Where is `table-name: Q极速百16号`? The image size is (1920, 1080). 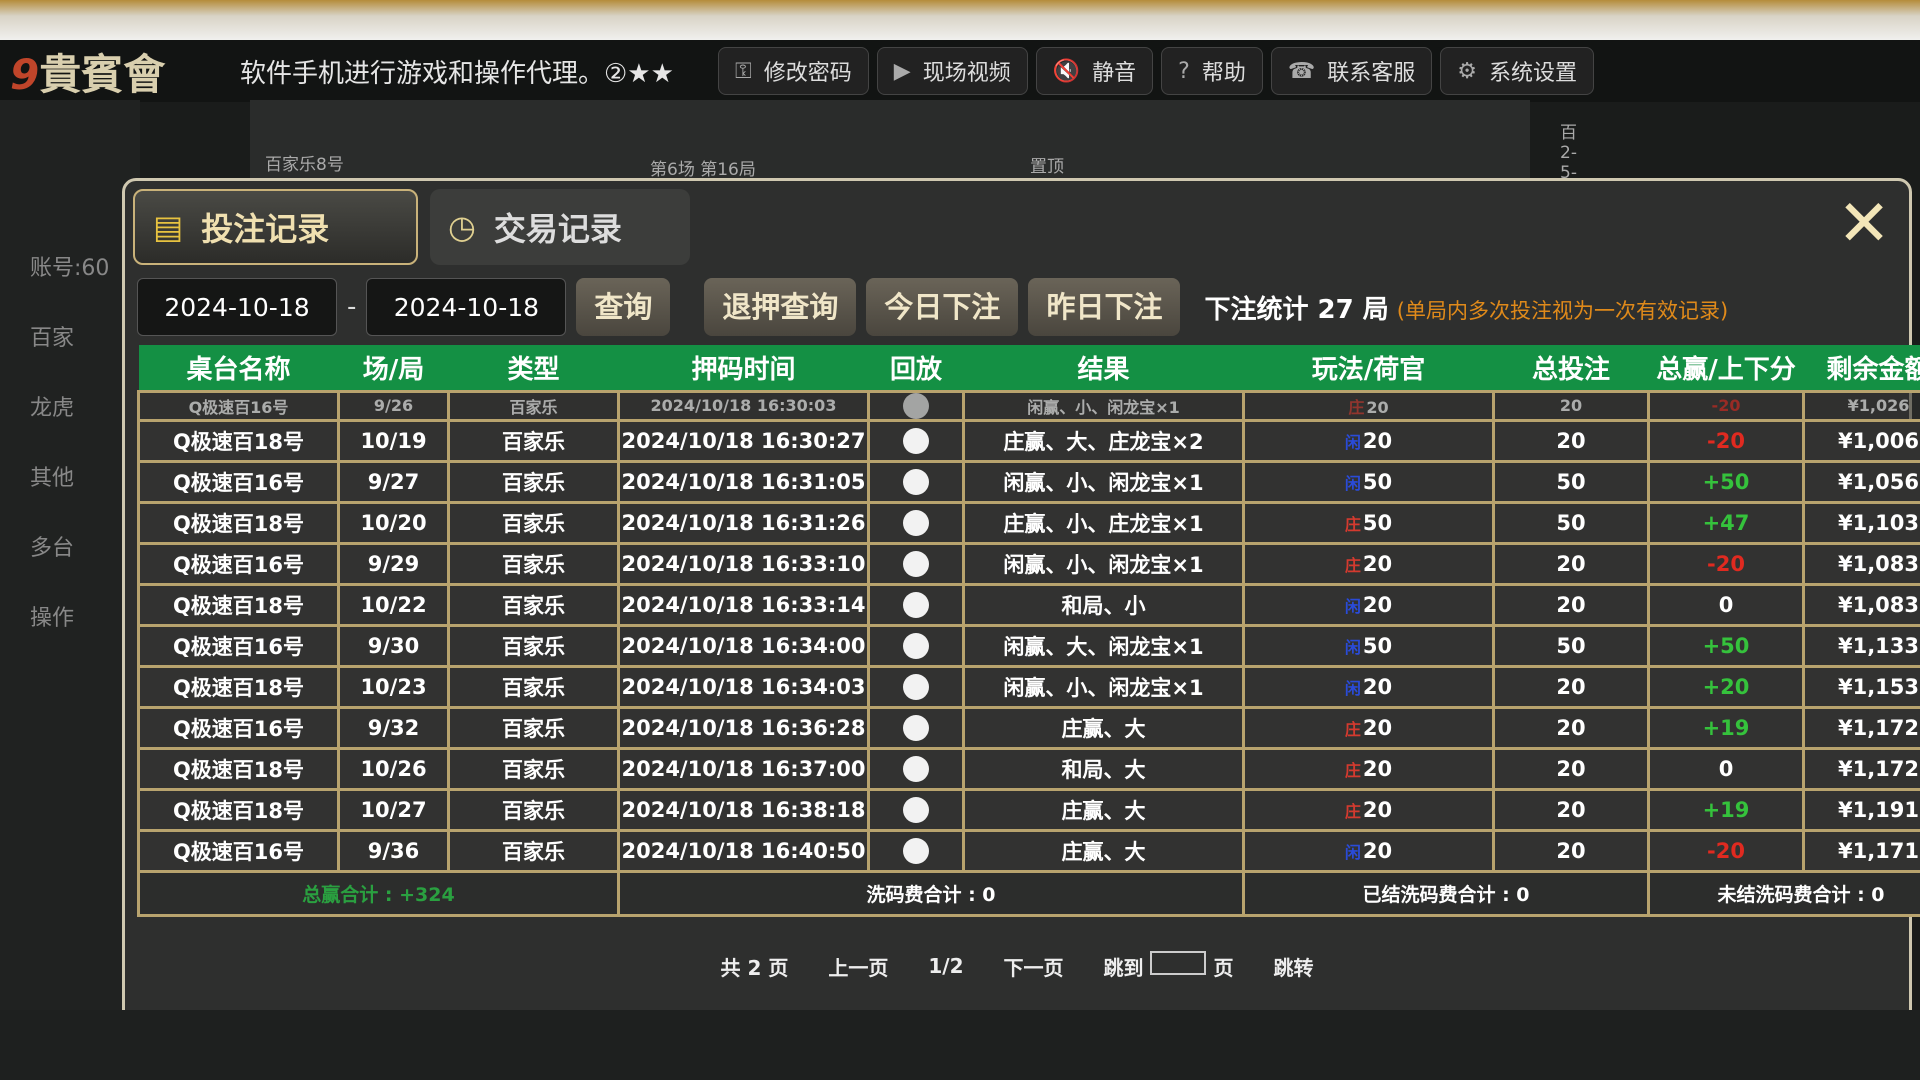 table-name: Q极速百16号 is located at coordinates (238, 850).